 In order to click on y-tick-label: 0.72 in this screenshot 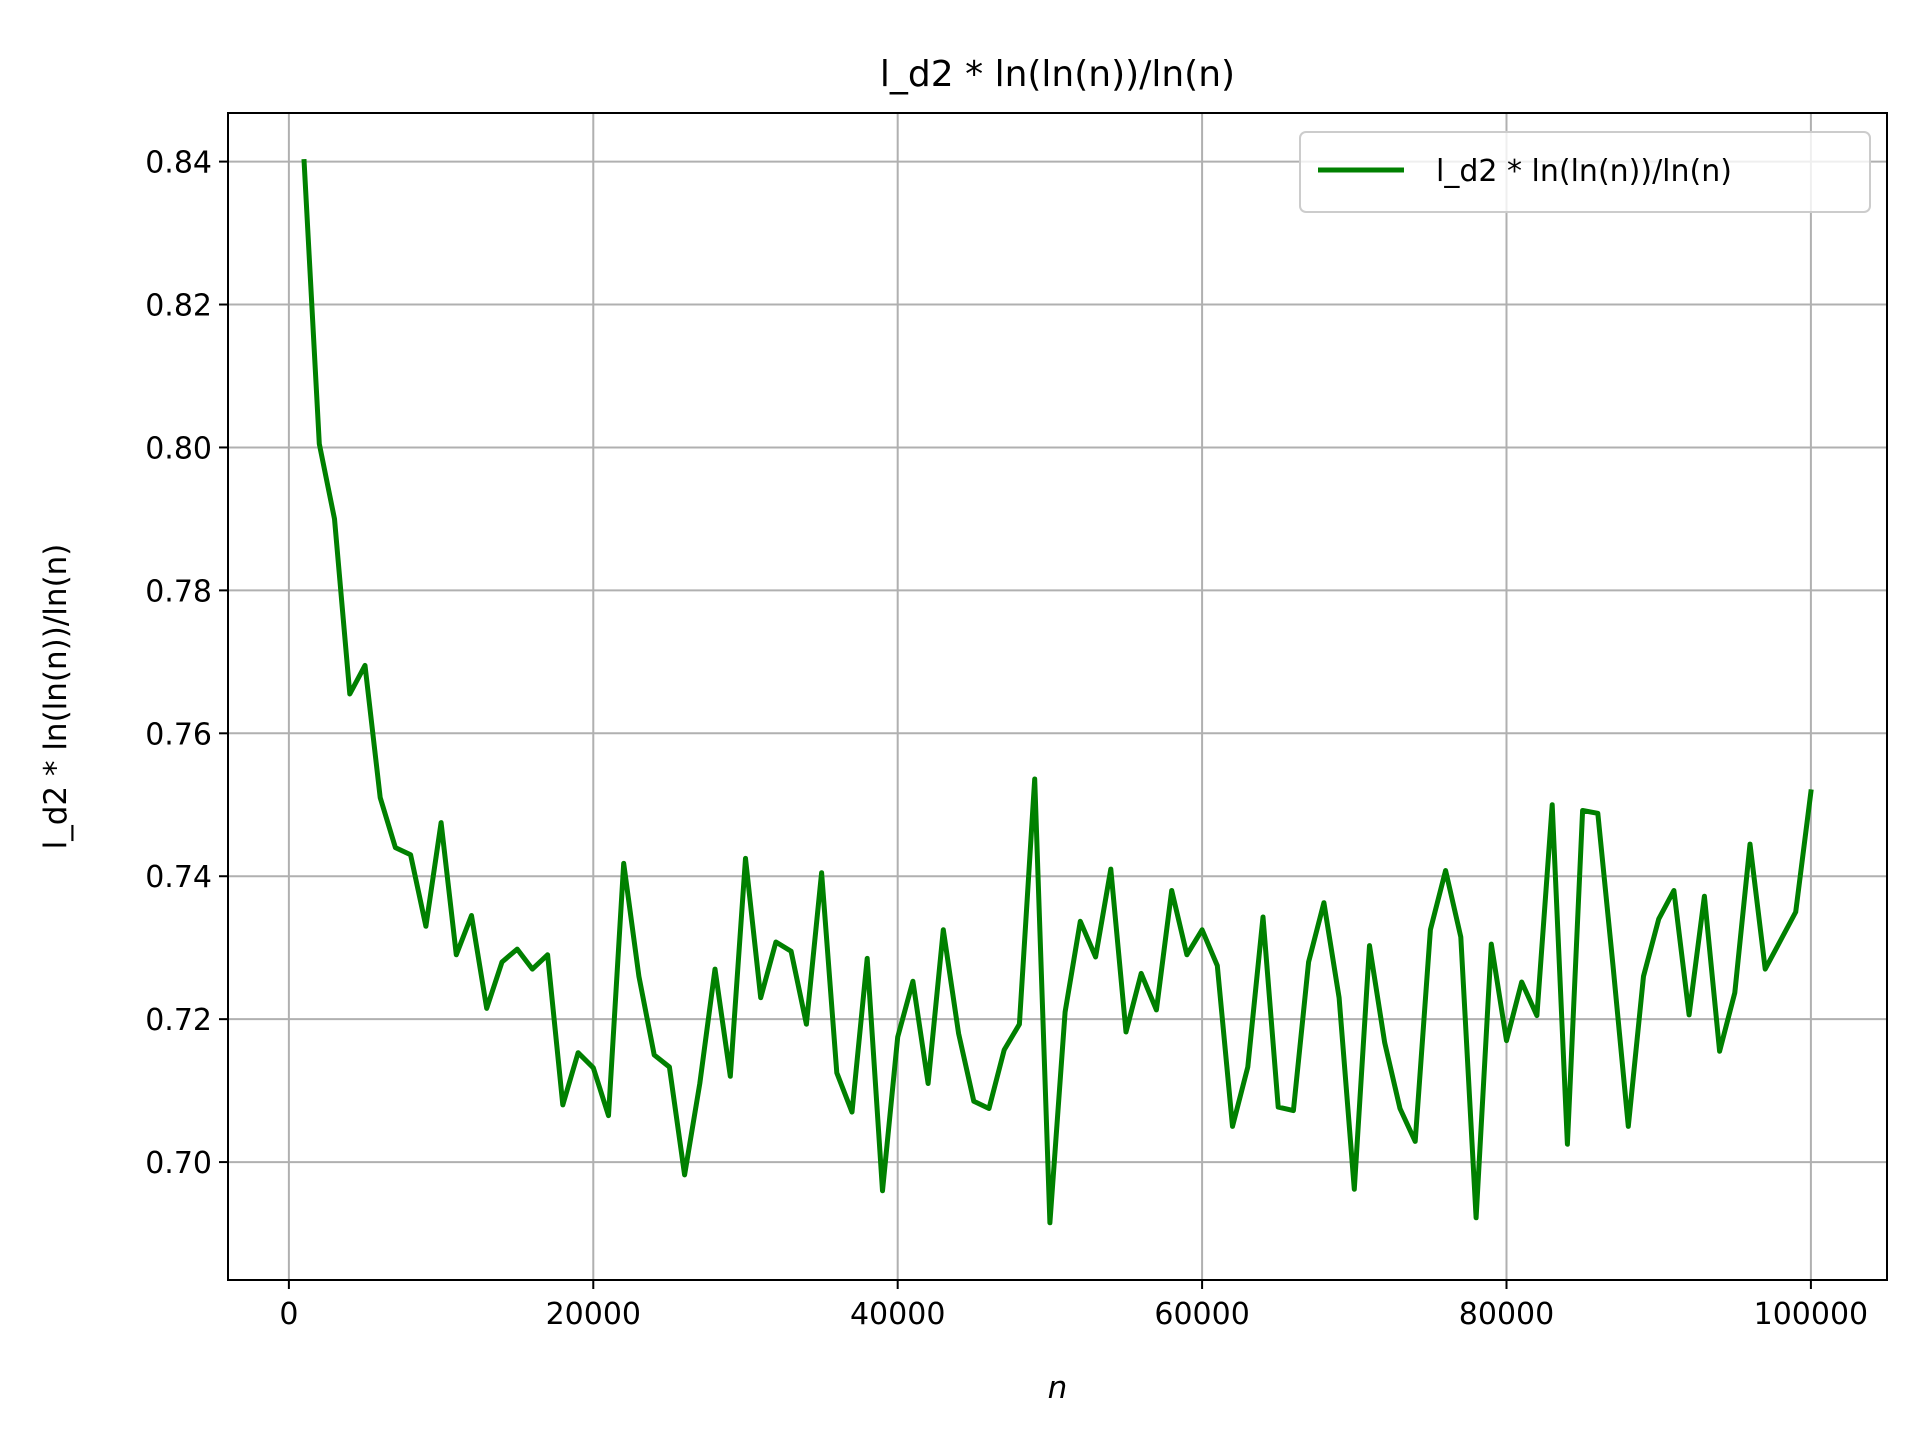, I will do `click(178, 1020)`.